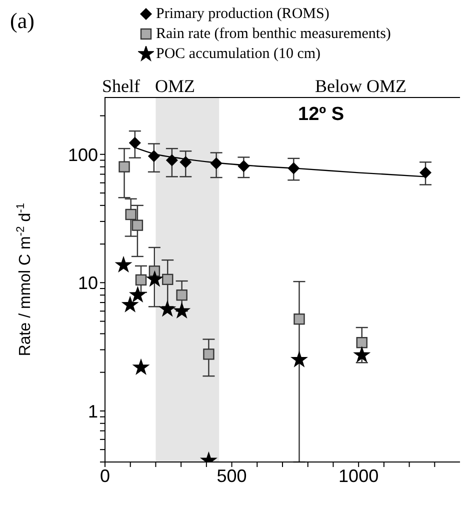 The width and height of the screenshot is (462, 505). What do you see at coordinates (243, 14) in the screenshot?
I see `legend-label: Primary production (ROMS)` at bounding box center [243, 14].